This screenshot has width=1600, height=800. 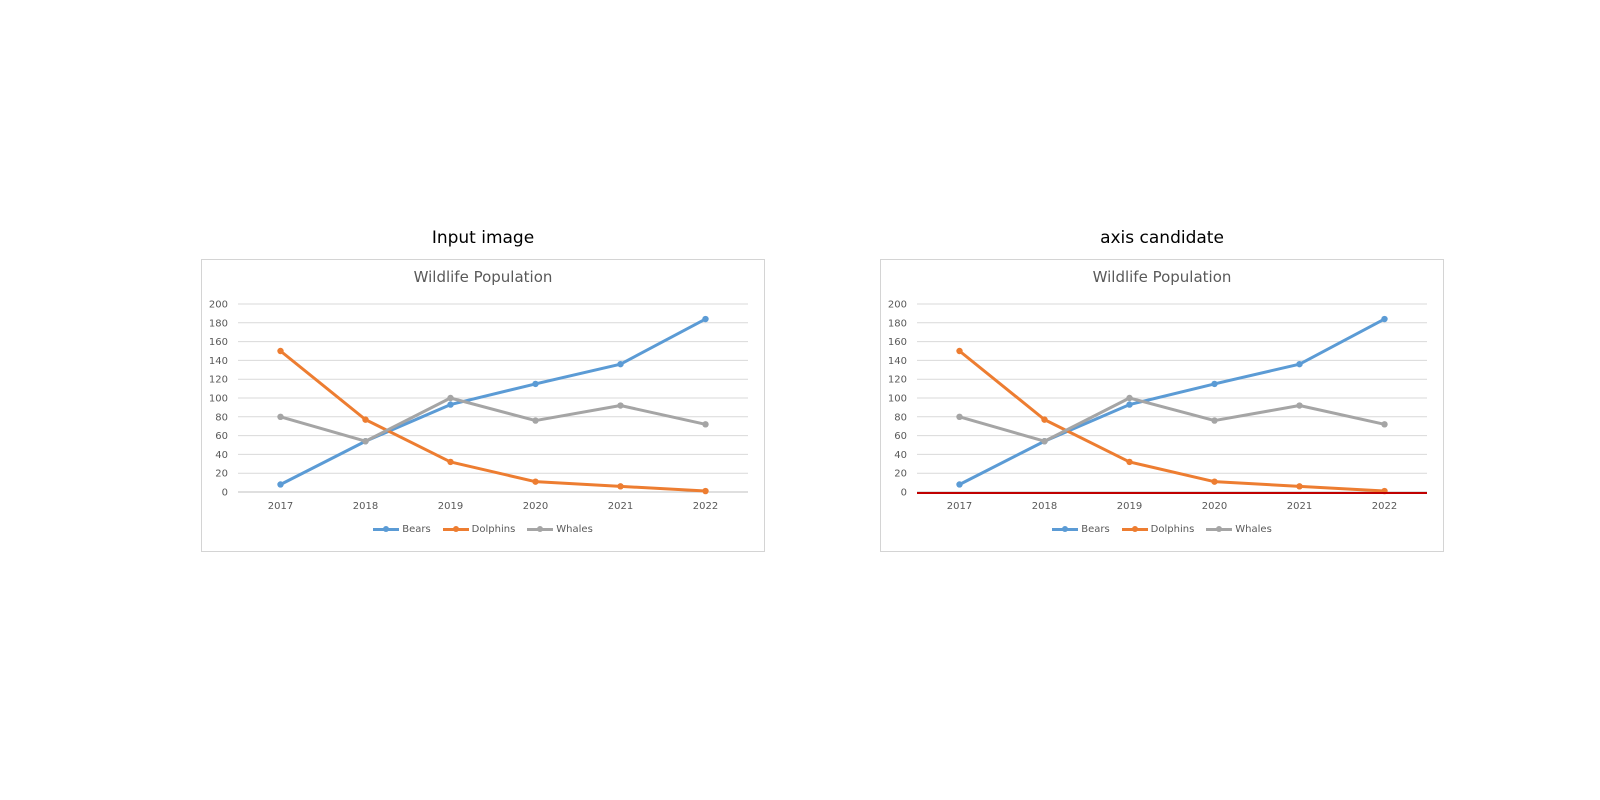 I want to click on x-tick-label: 2020, so click(x=1214, y=506).